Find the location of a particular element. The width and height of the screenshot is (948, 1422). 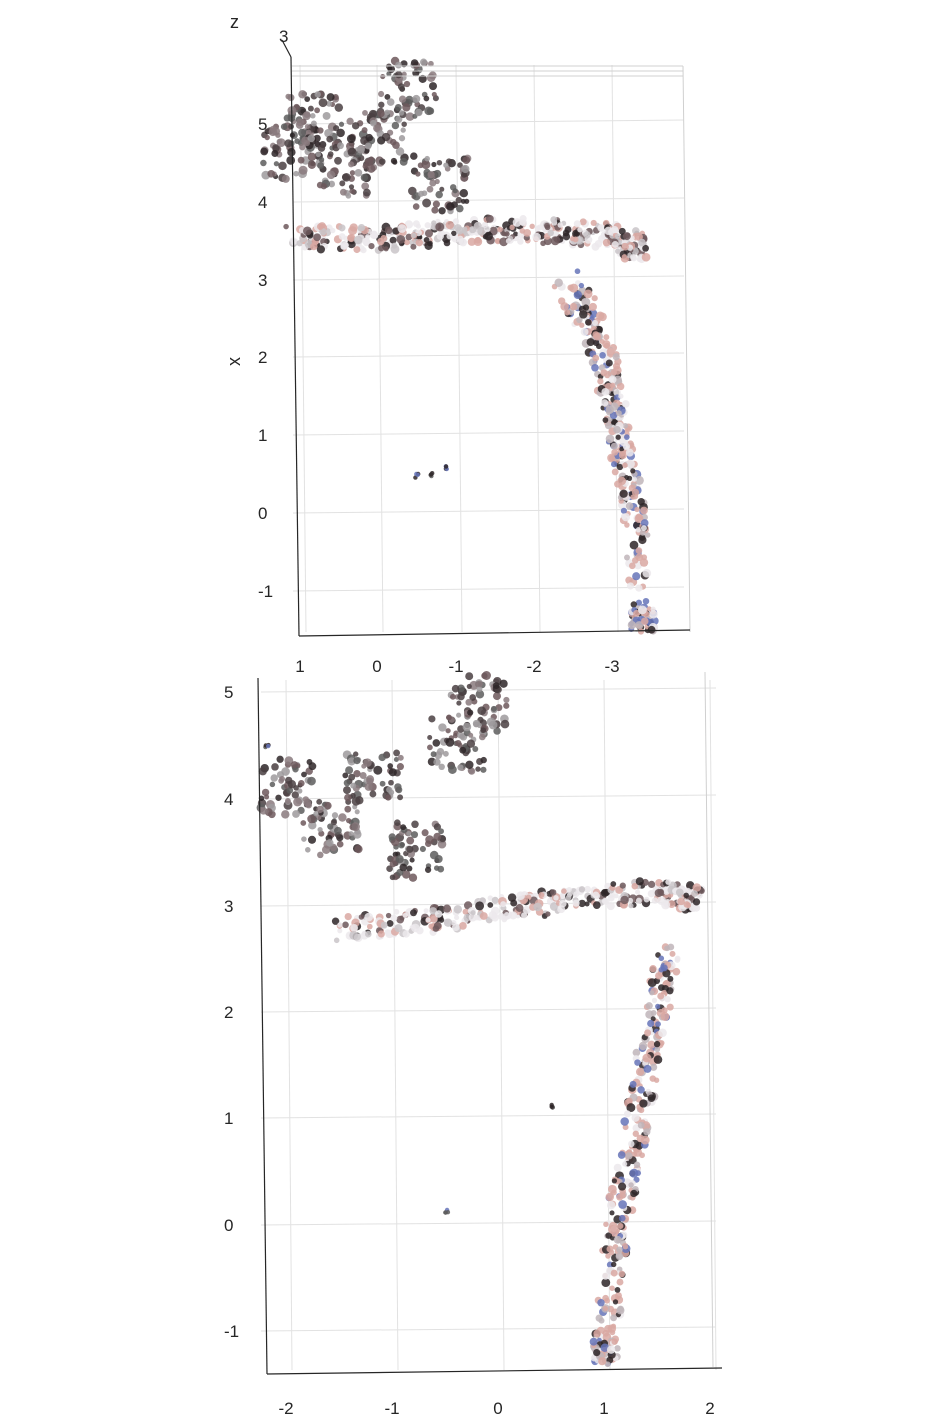

y-tick-label: 2 is located at coordinates (228, 1012).